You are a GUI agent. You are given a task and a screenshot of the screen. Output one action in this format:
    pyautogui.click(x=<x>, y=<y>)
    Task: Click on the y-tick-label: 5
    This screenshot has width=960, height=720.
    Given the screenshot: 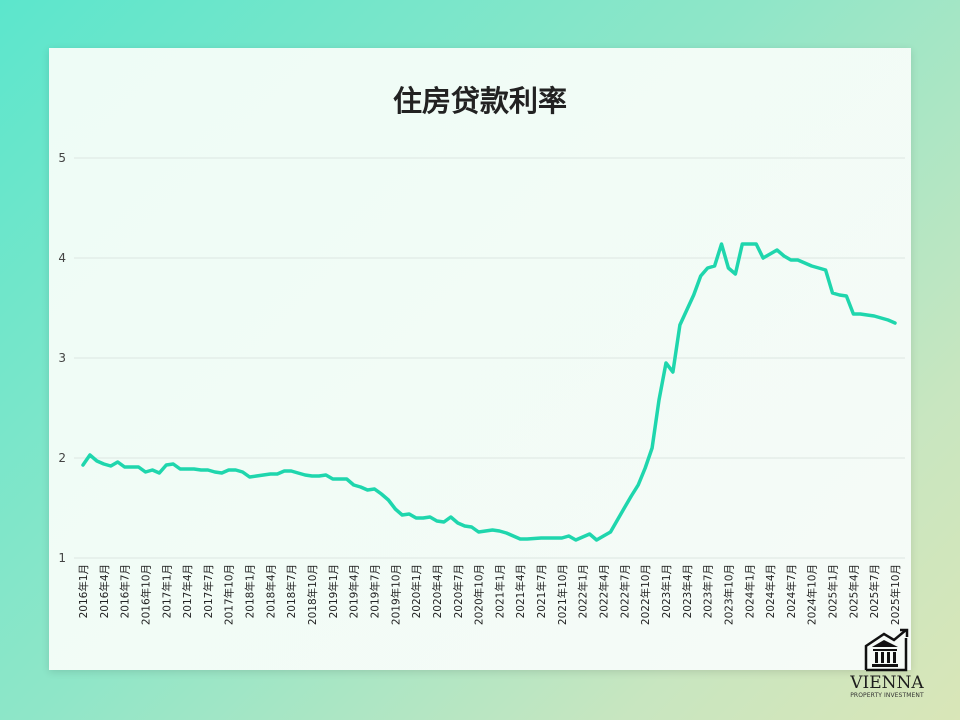 What is the action you would take?
    pyautogui.click(x=62, y=158)
    